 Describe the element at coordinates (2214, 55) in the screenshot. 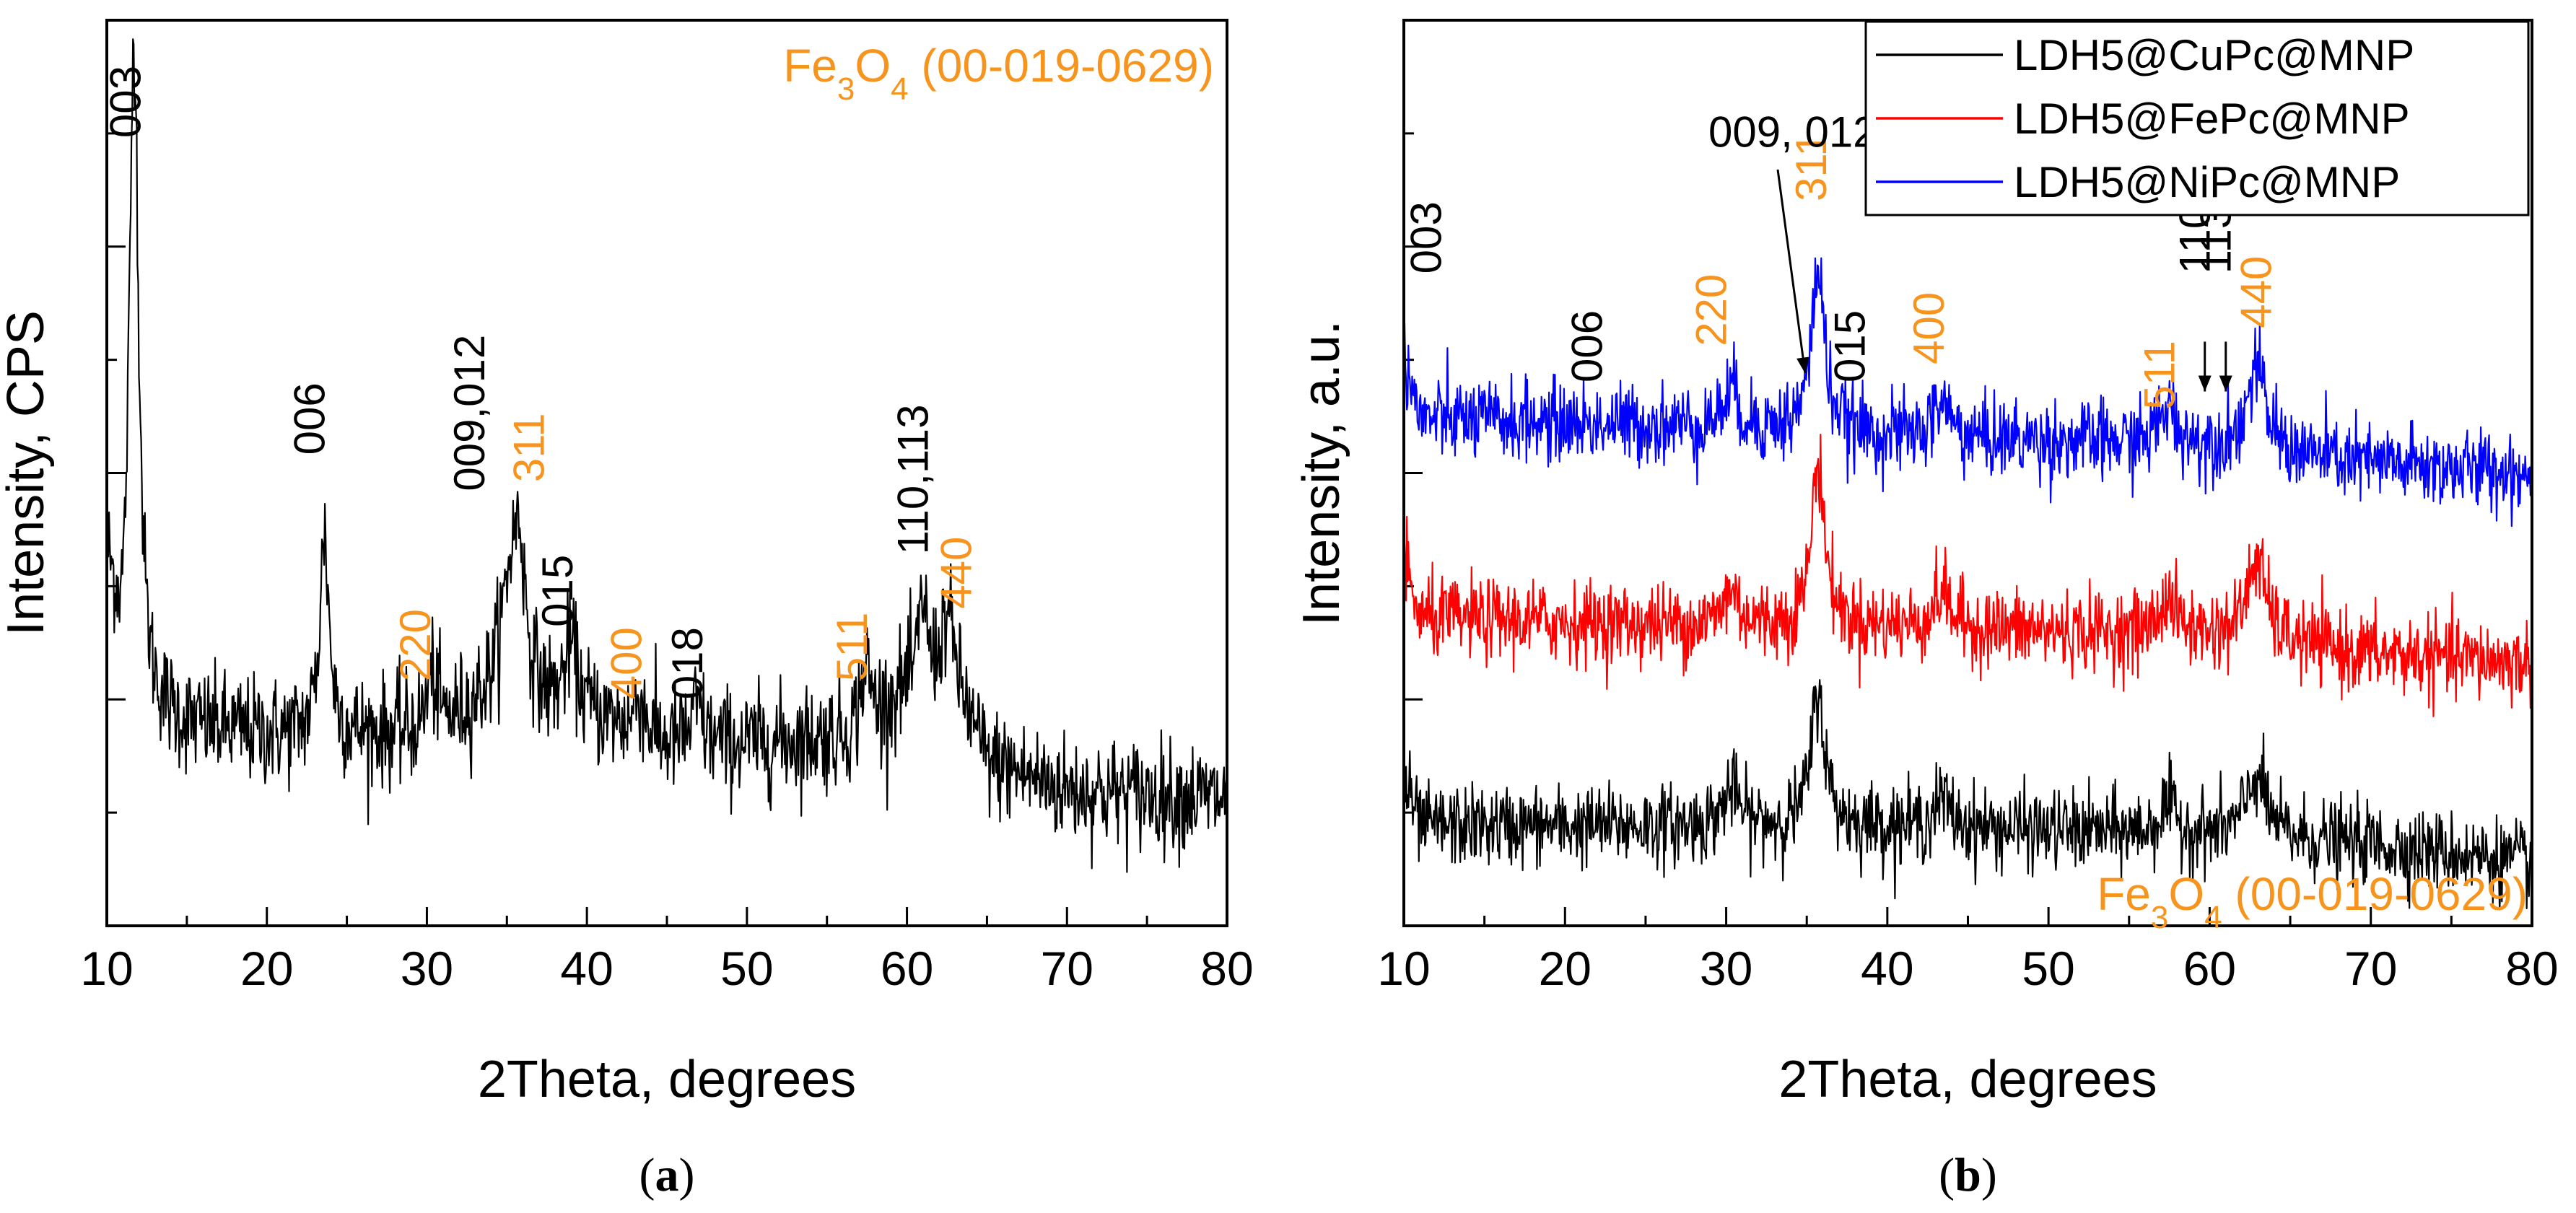

I see `legend-label-cupc: LDH5@CuPc@MNP` at that location.